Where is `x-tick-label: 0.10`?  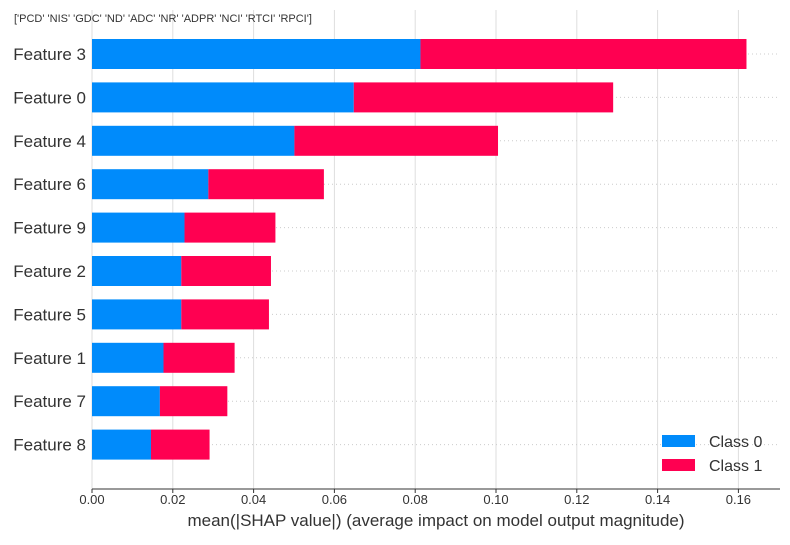 x-tick-label: 0.10 is located at coordinates (495, 499).